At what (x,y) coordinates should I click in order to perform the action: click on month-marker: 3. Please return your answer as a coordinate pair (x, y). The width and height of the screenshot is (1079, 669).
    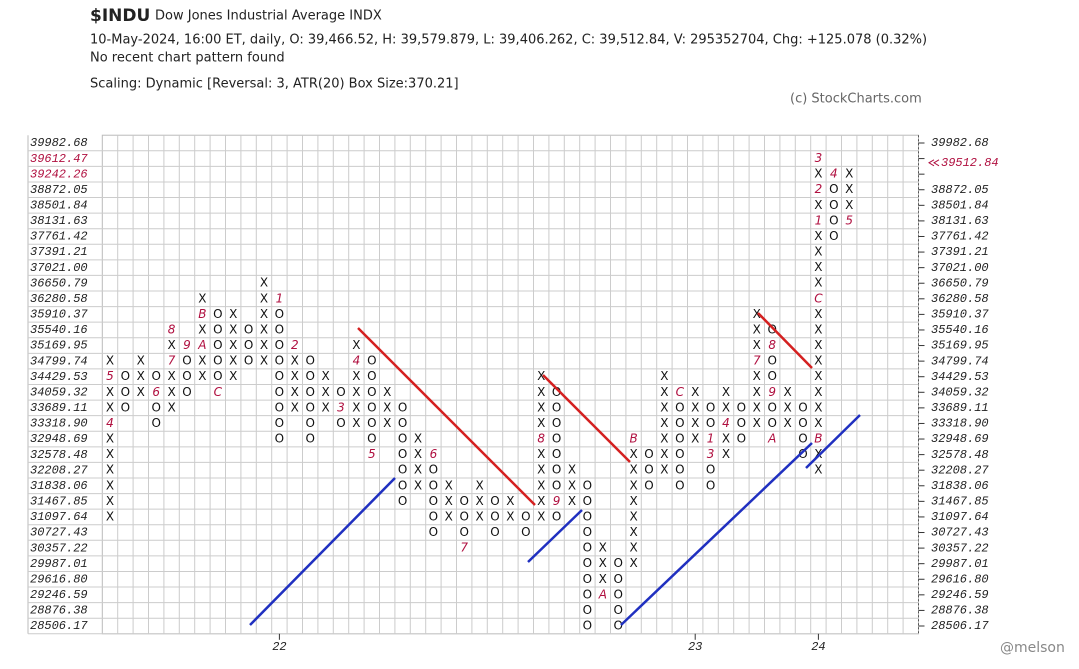
    Looking at the image, I should click on (711, 454).